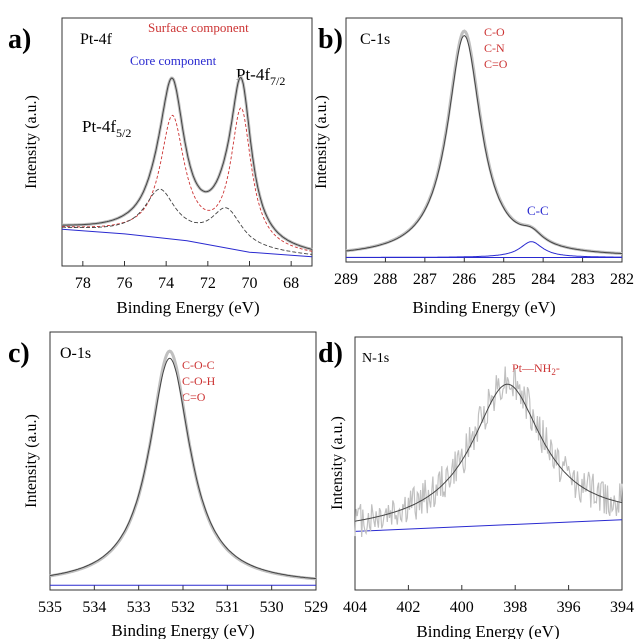  Describe the element at coordinates (488, 525) in the screenshot. I see `panel-d-baseline` at that location.